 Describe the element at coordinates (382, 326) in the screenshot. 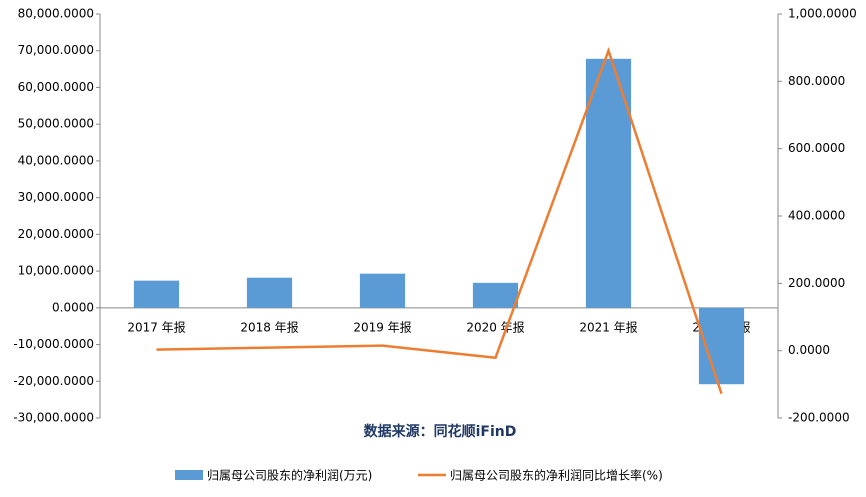

I see `x-tick-label: 2019 年报` at that location.